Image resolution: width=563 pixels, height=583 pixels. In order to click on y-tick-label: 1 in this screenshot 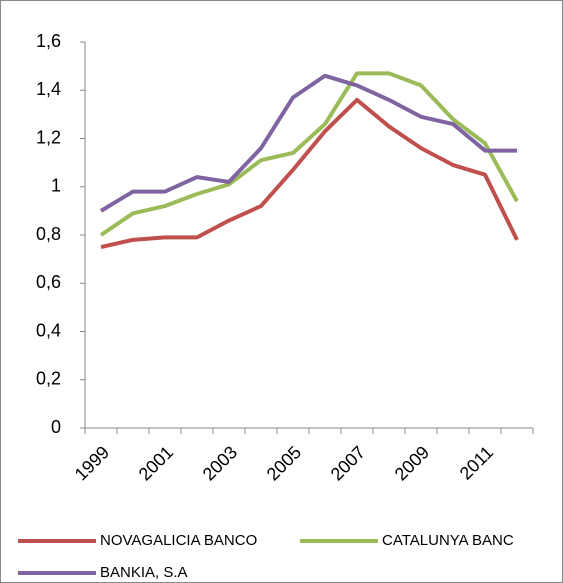, I will do `click(56, 186)`.